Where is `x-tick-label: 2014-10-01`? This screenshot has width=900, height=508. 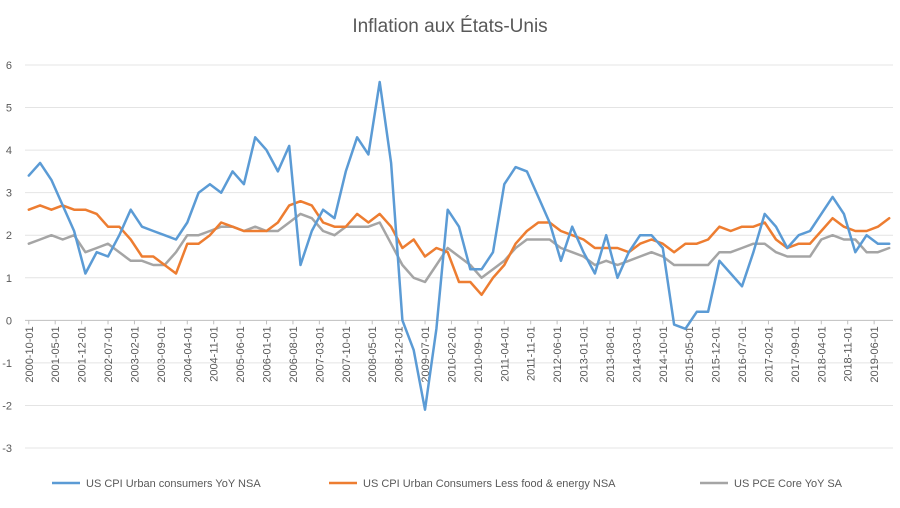
x-tick-label: 2014-10-01 is located at coordinates (664, 354).